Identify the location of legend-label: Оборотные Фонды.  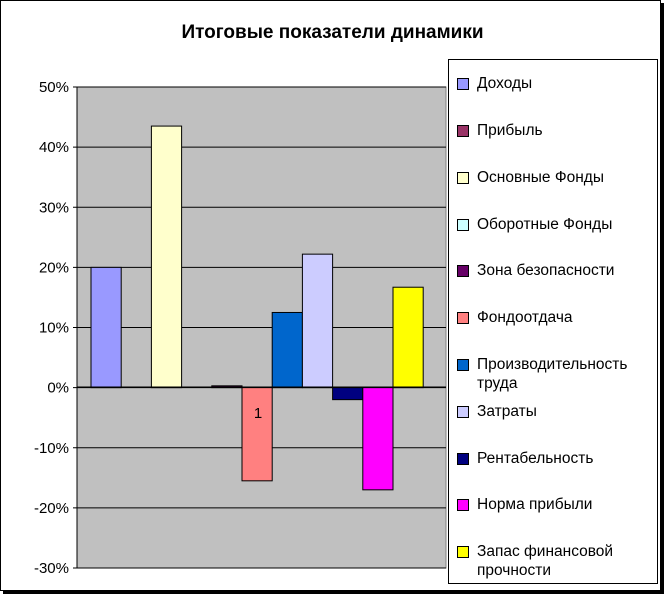
(545, 224).